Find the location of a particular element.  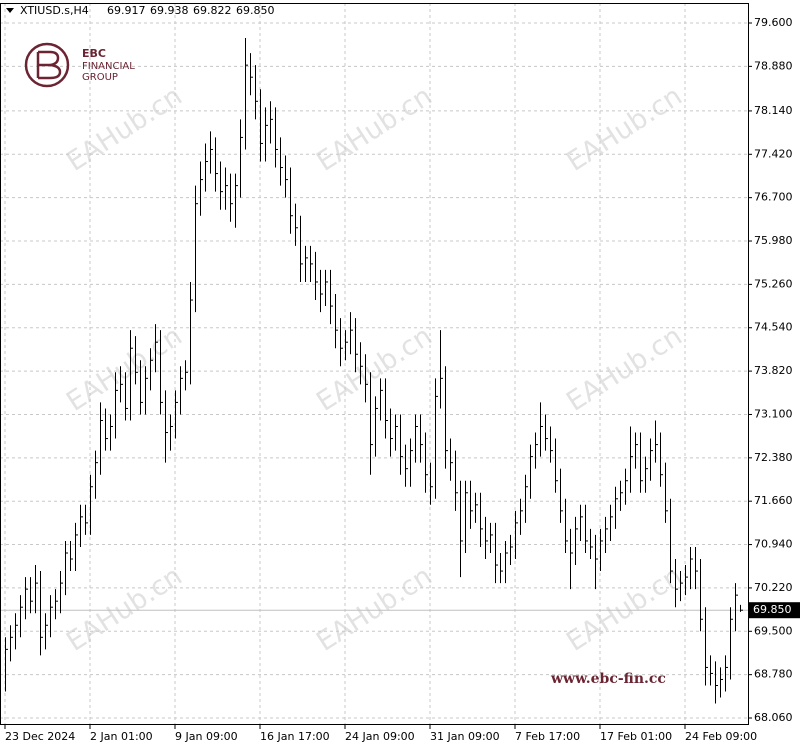

y-tick-label: 68.780 is located at coordinates (773, 674).